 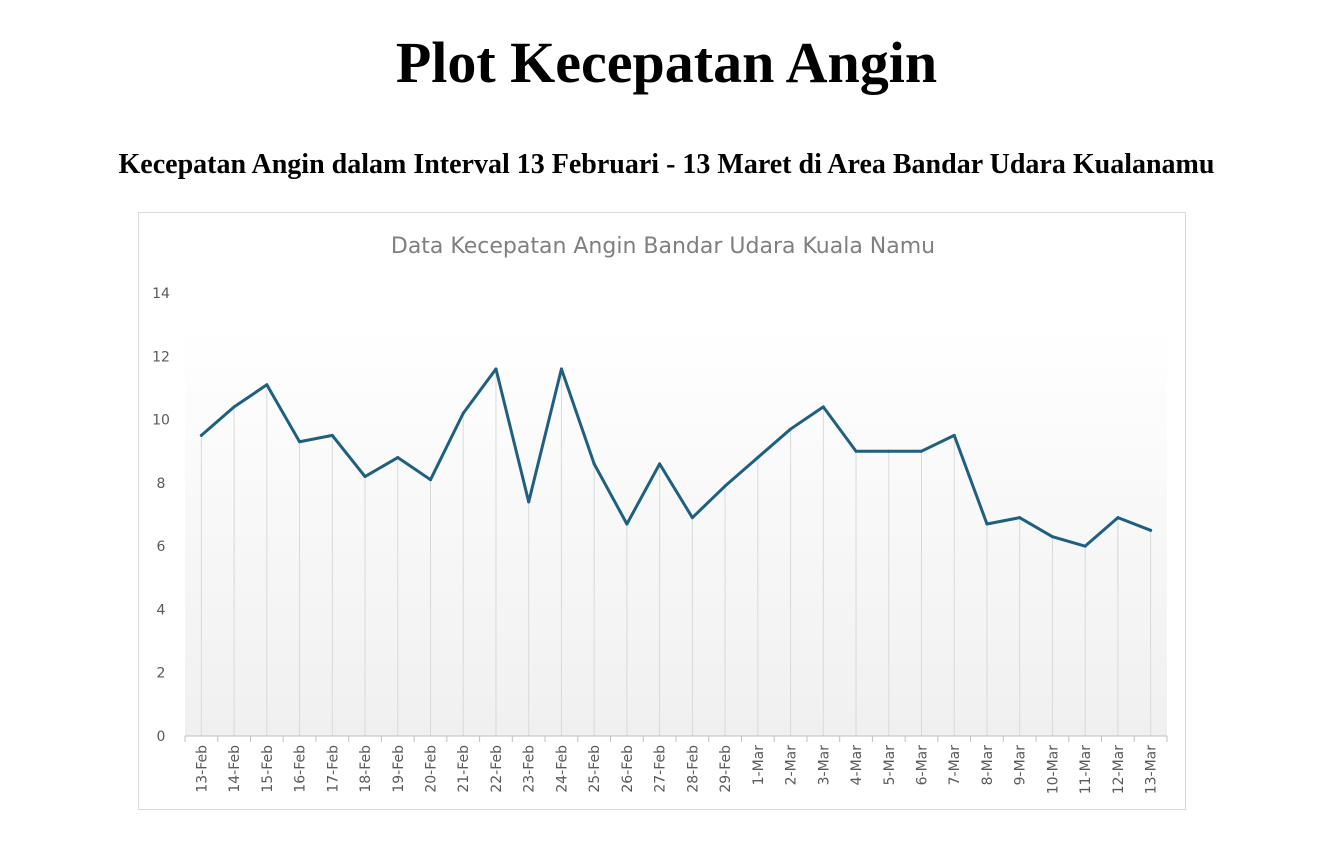 I want to click on x-tick-label: 9-Mar, so click(x=1021, y=765).